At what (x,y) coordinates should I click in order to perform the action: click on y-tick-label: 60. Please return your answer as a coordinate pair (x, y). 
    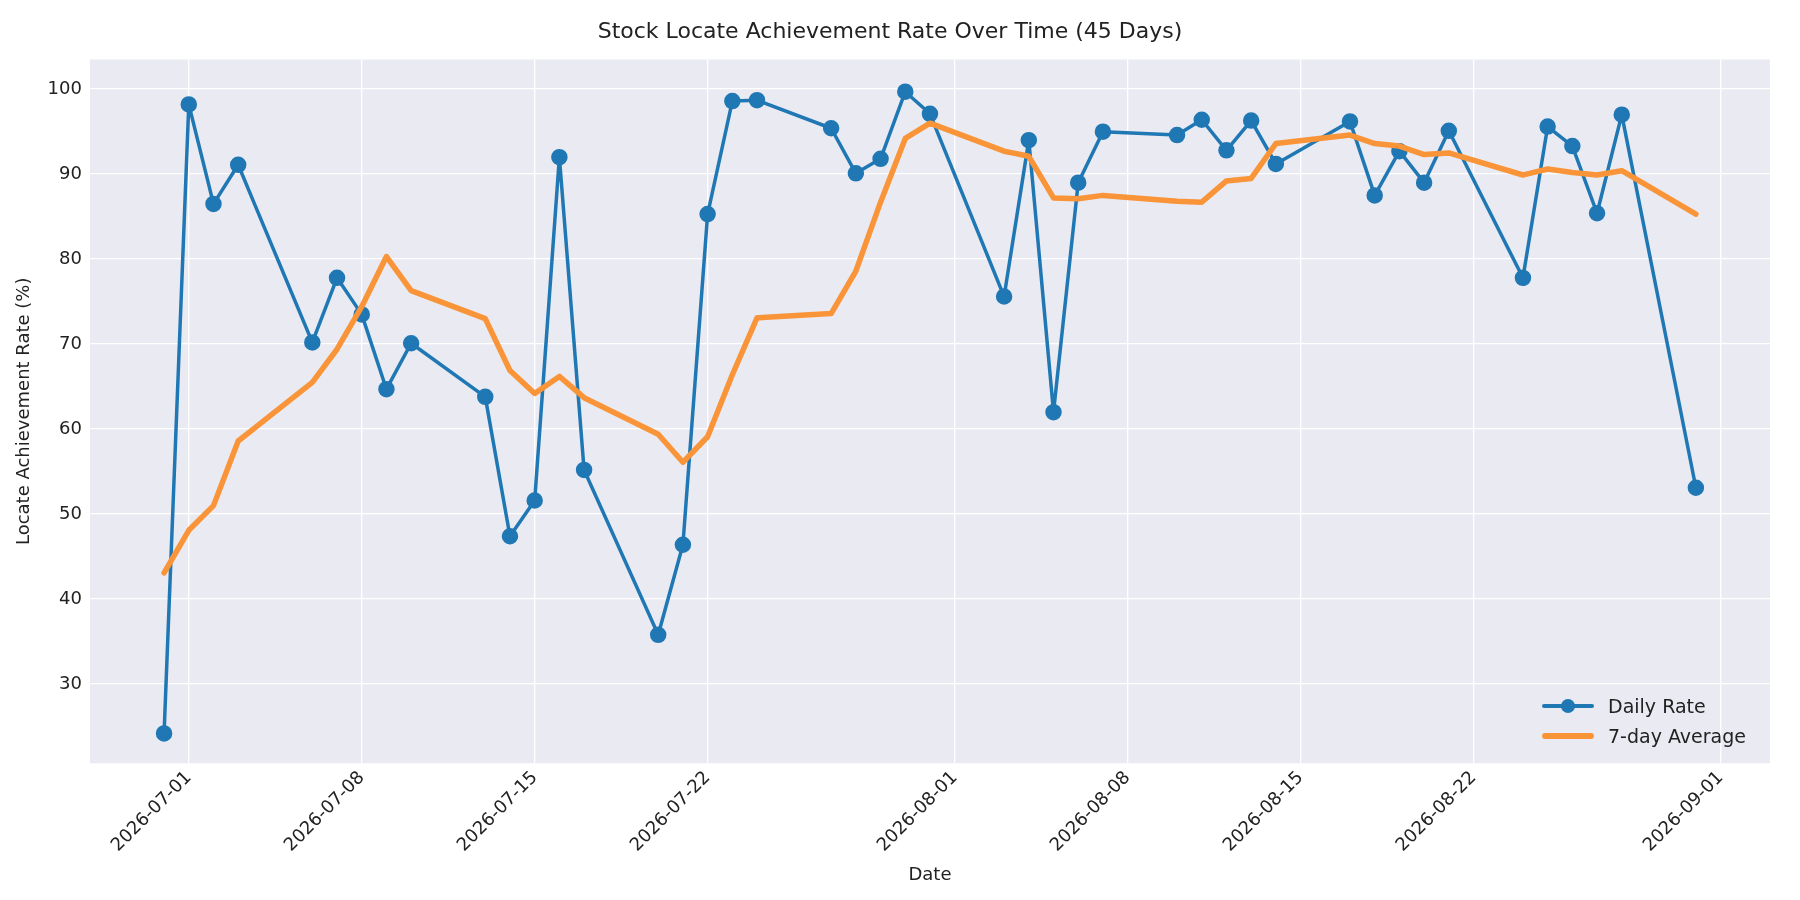
    Looking at the image, I should click on (70, 427).